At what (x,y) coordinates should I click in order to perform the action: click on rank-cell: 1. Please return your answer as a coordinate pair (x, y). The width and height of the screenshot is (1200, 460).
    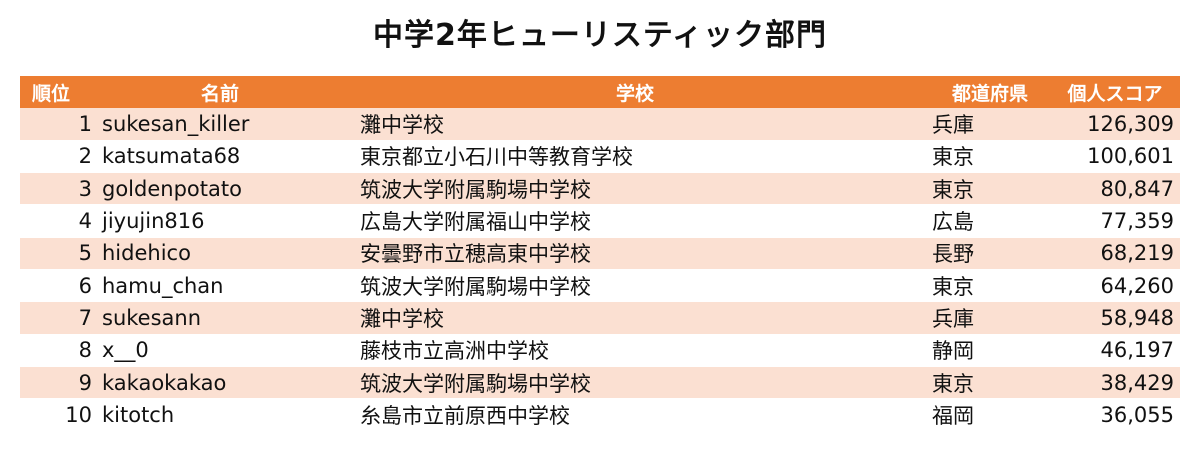
    Looking at the image, I should click on (85, 123).